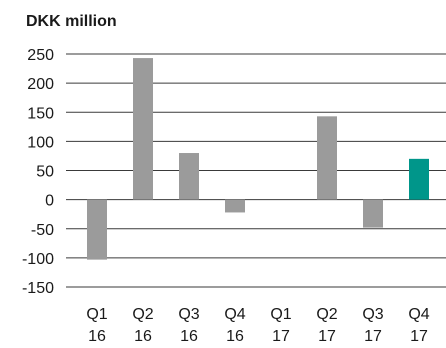 Image resolution: width=446 pixels, height=348 pixels. I want to click on y-tick-label: -150, so click(38, 288).